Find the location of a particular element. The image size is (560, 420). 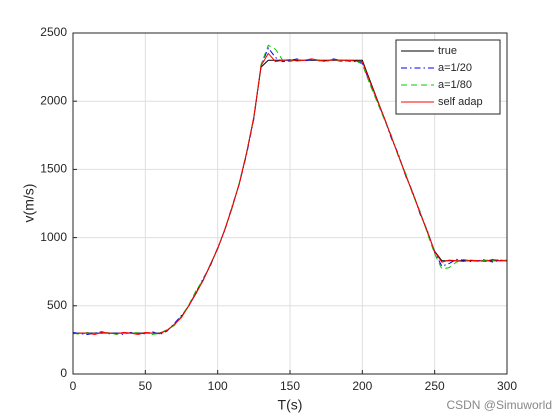

y-tick-label: 1000 is located at coordinates (53, 237).